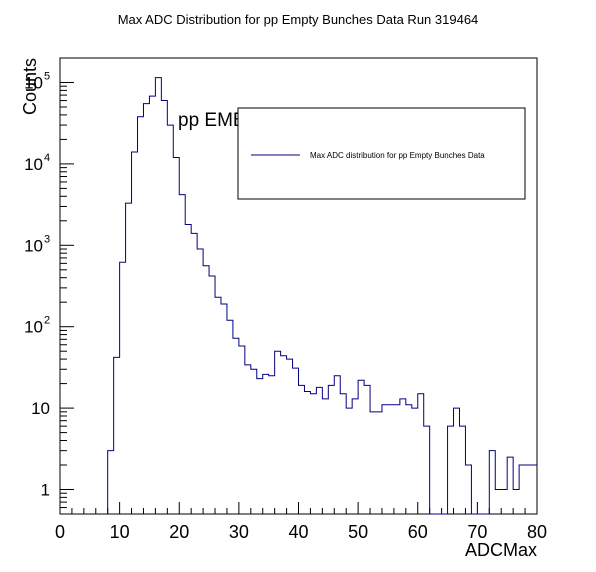 This screenshot has width=596, height=572. Describe the element at coordinates (358, 532) in the screenshot. I see `x-tick-label: 50` at that location.